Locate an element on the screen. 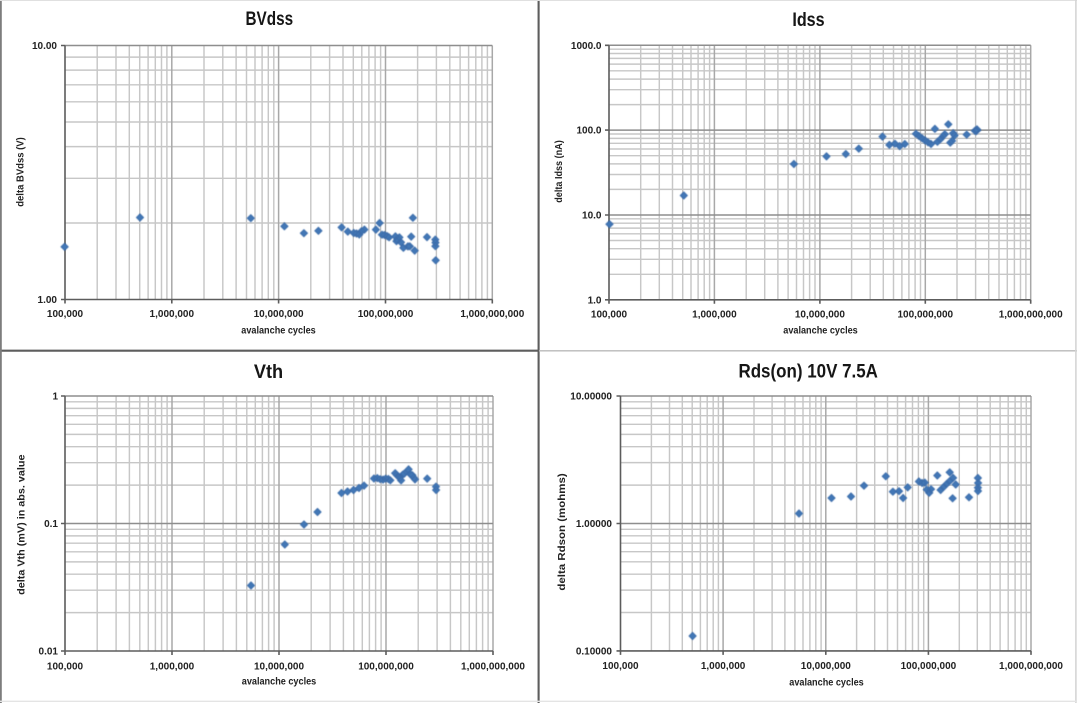 The width and height of the screenshot is (1077, 703). svg-text: 10.00000 is located at coordinates (591, 397).